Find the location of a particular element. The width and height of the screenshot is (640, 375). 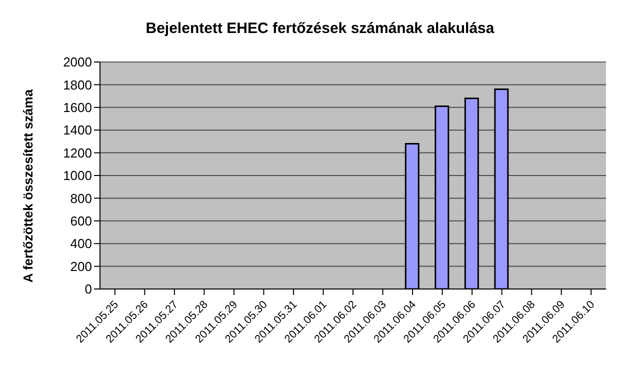

y-tick-label: 0 is located at coordinates (88, 289).